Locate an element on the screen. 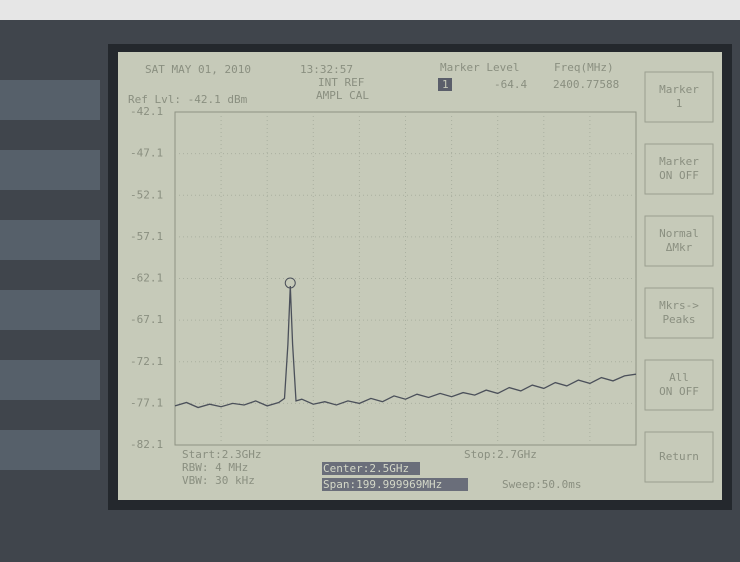 This screenshot has width=740, height=562. span: Span:199.999969MHz is located at coordinates (382, 484).